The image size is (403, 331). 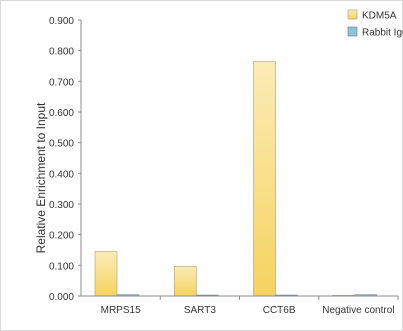 What do you see at coordinates (61, 174) in the screenshot?
I see `y-tick-label: 0.400` at bounding box center [61, 174].